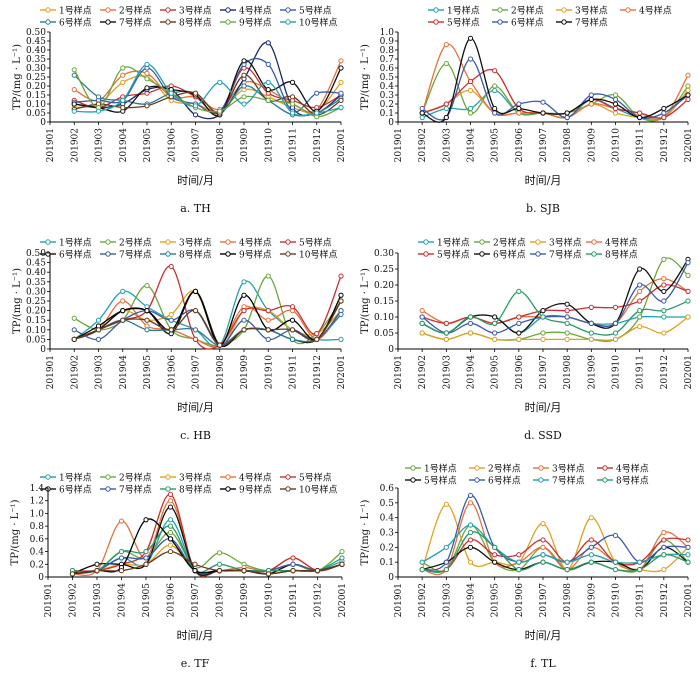  Describe the element at coordinates (37, 565) in the screenshot. I see `y-tick-label: 0.2` at that location.